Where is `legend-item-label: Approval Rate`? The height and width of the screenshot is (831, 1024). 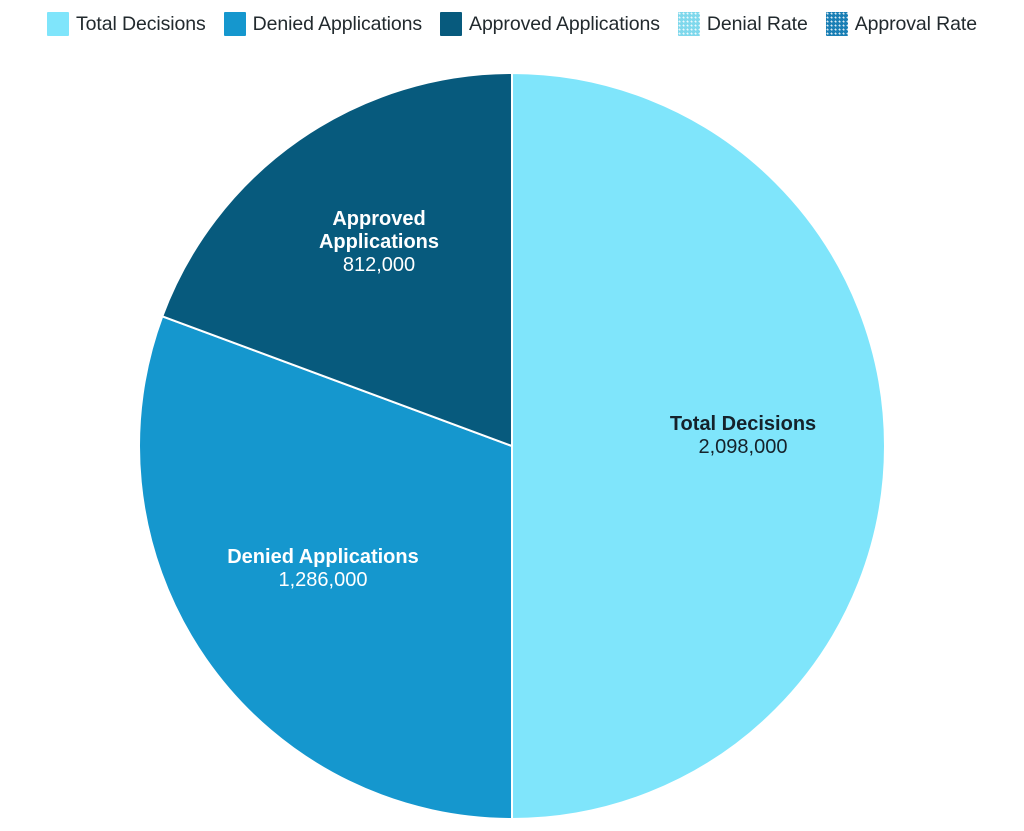 legend-item-label: Approval Rate is located at coordinates (915, 23).